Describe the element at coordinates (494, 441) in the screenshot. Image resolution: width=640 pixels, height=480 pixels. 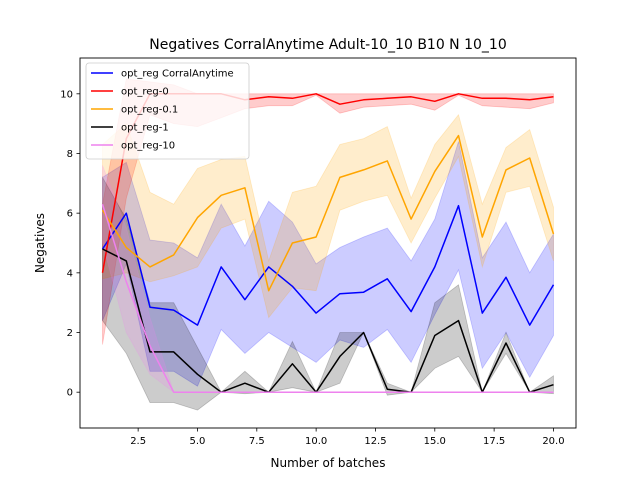
I see `x-tick-label: 17.5` at that location.